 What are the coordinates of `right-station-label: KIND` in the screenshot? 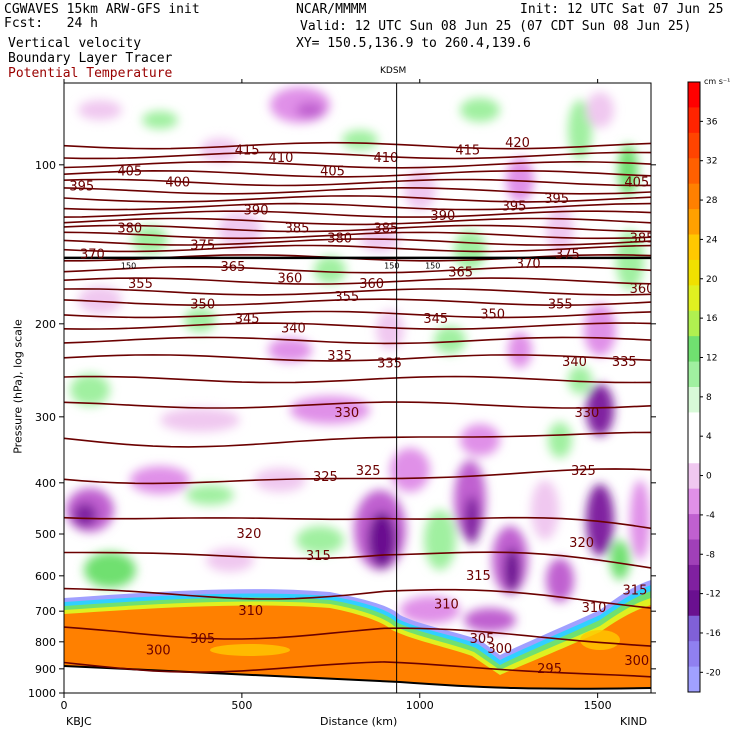 It's located at (634, 721).